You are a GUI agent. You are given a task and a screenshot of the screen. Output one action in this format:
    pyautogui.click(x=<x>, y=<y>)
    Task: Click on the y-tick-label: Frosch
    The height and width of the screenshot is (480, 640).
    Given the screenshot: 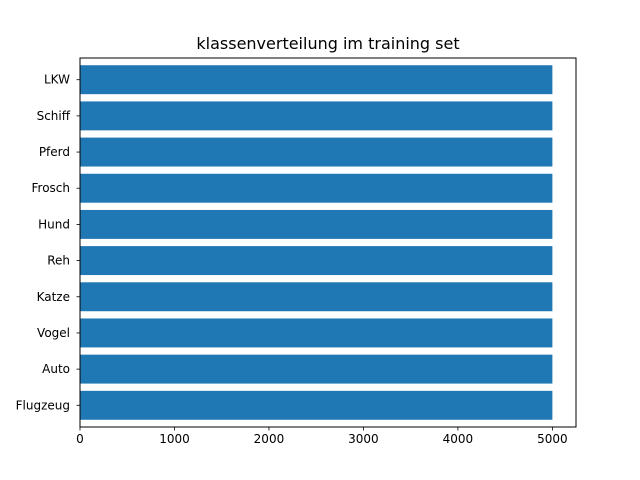 What is the action you would take?
    pyautogui.click(x=51, y=188)
    